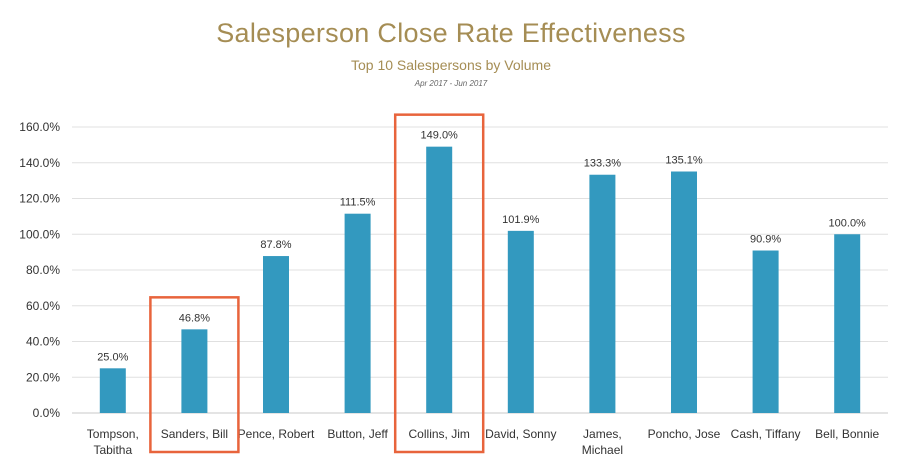  I want to click on data-label: 149.0%, so click(440, 136).